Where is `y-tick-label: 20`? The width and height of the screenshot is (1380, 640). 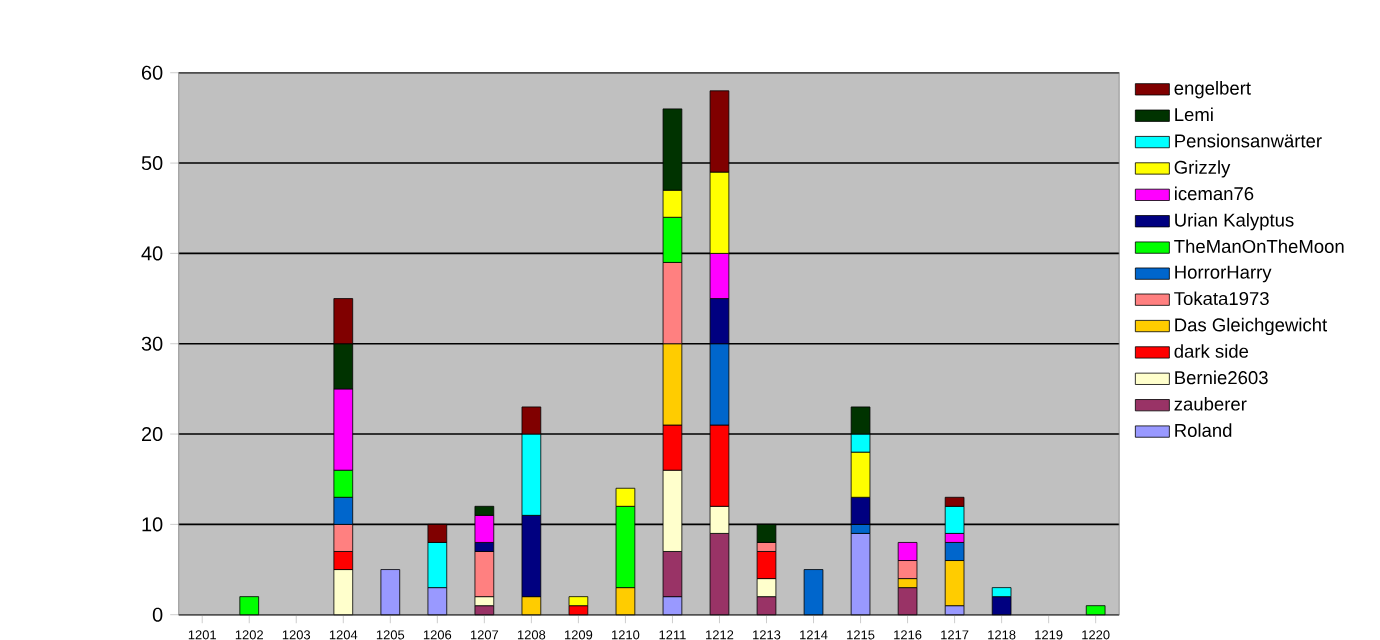
y-tick-label: 20 is located at coordinates (152, 434).